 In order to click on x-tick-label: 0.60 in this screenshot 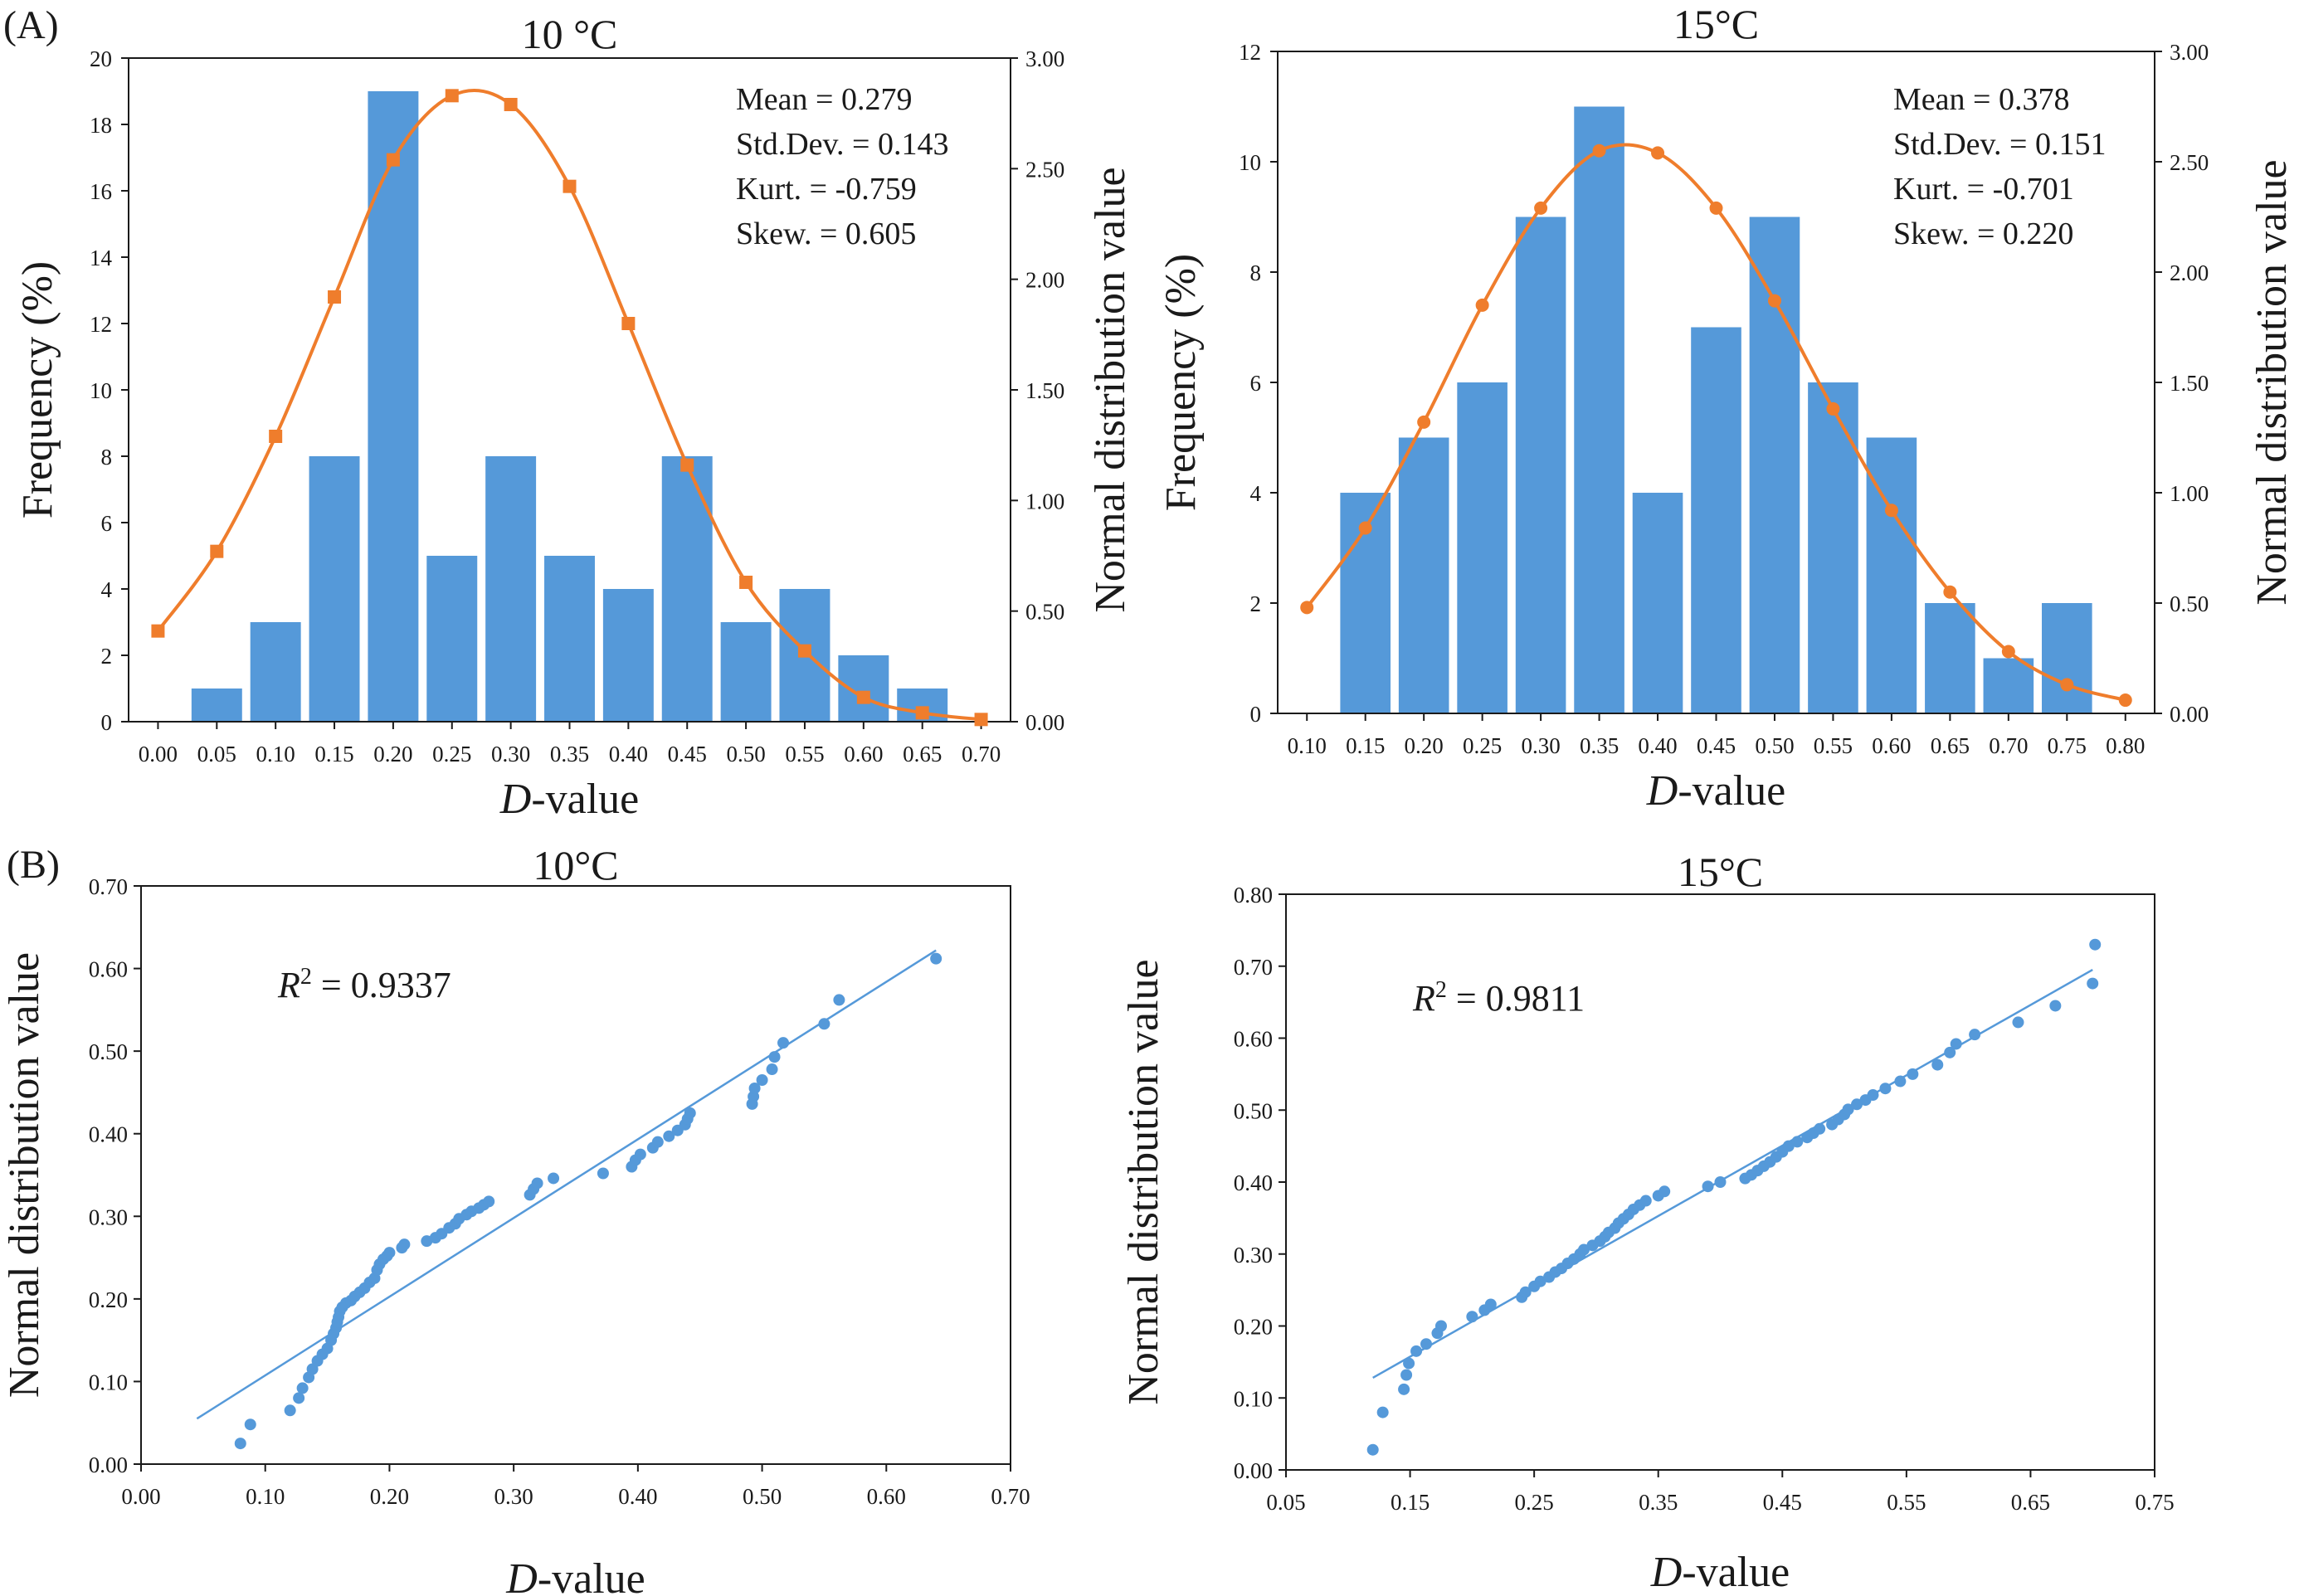, I will do `click(886, 1497)`.